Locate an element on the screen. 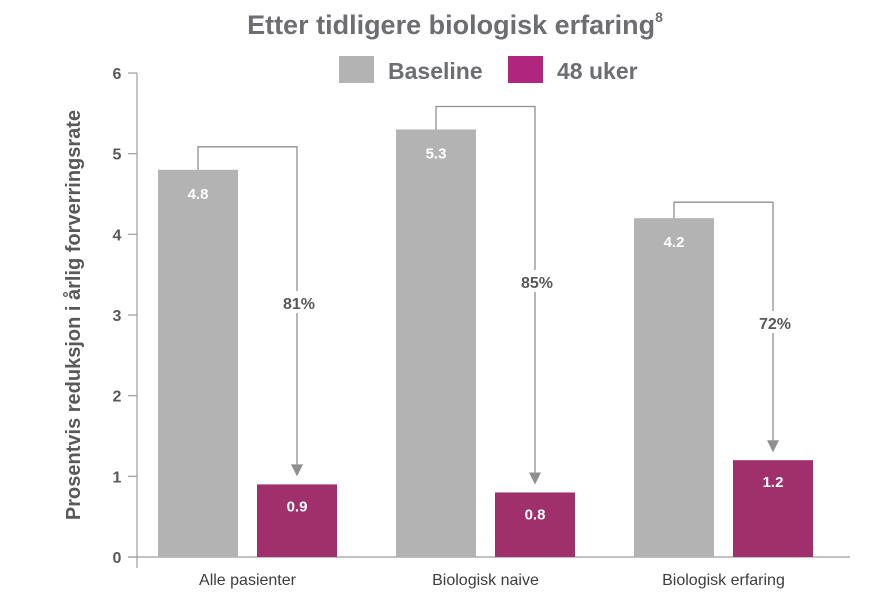  y-tick-label: 2 is located at coordinates (117, 397).